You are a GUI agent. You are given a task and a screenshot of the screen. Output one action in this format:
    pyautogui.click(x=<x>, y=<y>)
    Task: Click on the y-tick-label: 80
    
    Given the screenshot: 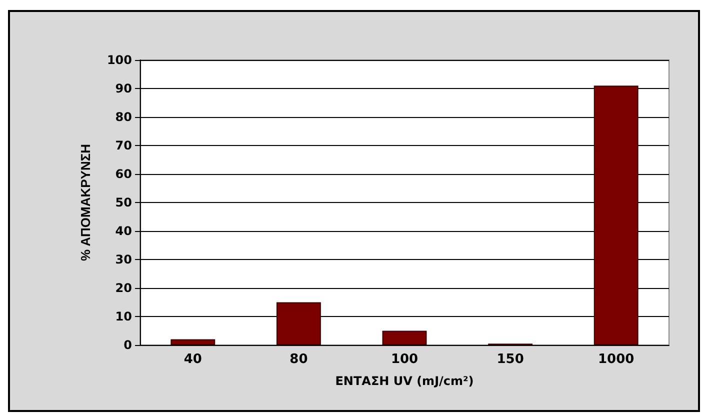 What is the action you would take?
    pyautogui.click(x=123, y=117)
    